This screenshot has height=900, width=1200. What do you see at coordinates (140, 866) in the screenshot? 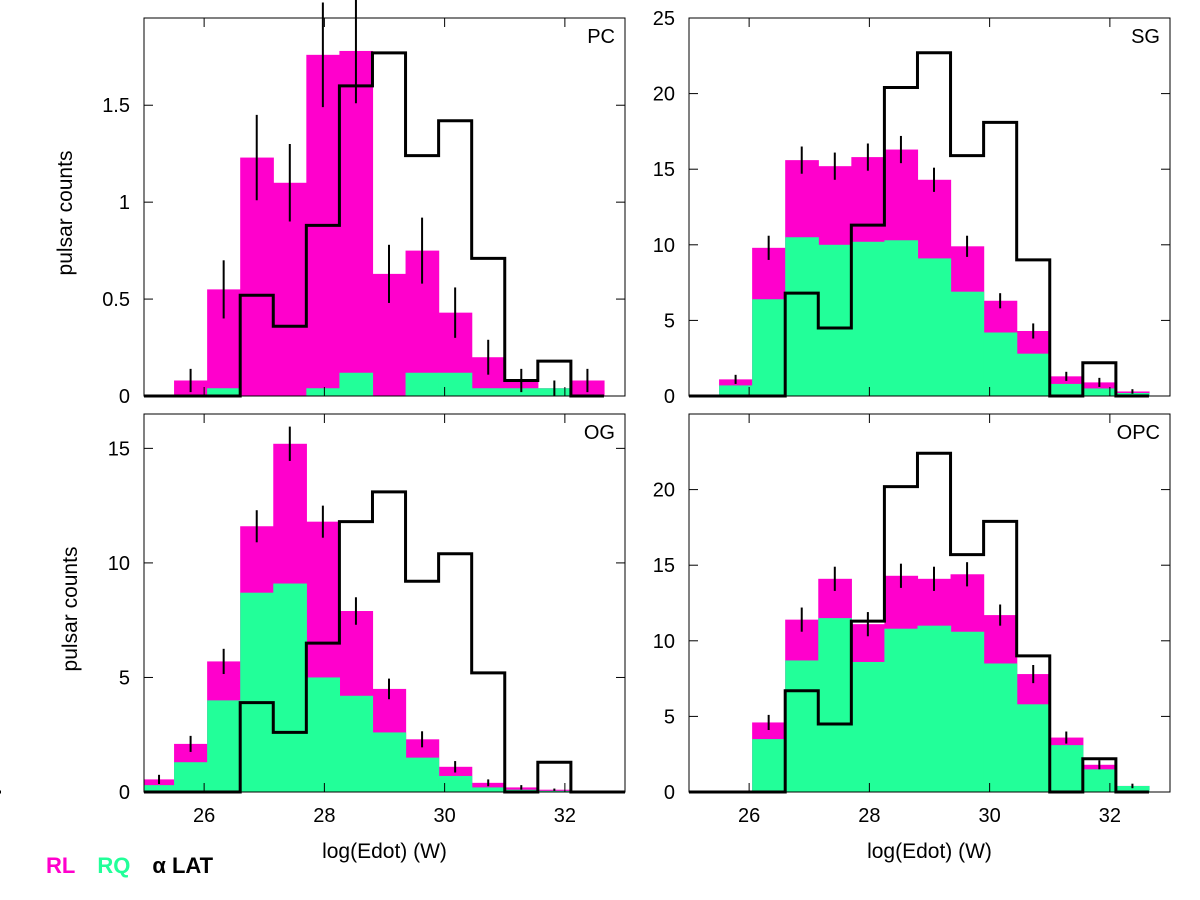
I see `legend: RL RQ α LAT` at bounding box center [140, 866].